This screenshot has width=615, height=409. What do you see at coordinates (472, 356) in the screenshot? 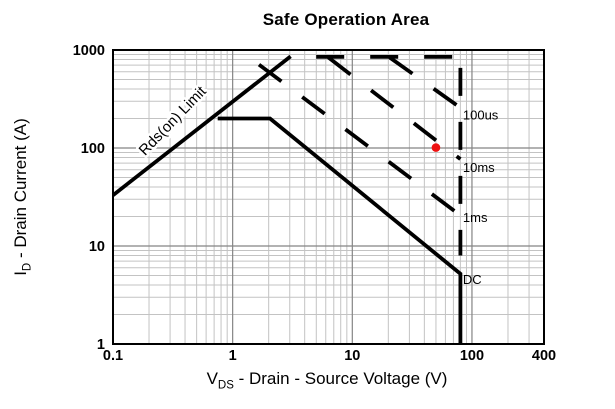
I see `x-tick-label-100: 100` at bounding box center [472, 356].